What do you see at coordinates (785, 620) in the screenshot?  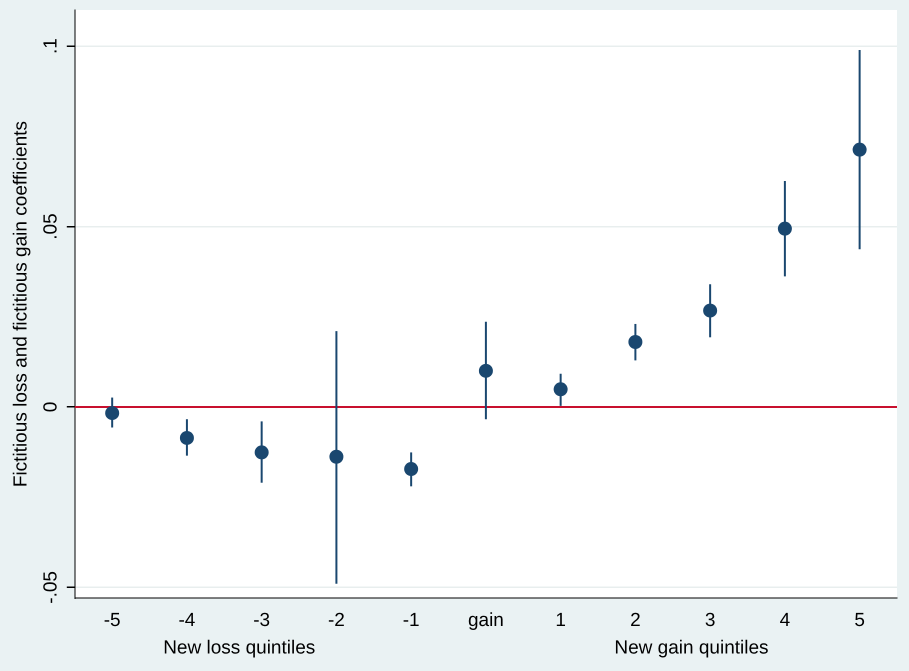 I see `x-tick-label: 4` at bounding box center [785, 620].